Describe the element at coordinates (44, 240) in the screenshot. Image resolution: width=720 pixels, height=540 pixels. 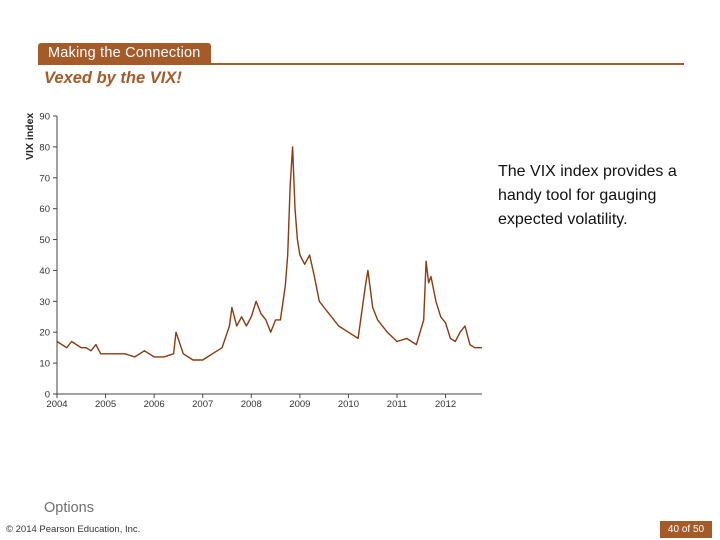
I see `y-tick-label: 50` at that location.